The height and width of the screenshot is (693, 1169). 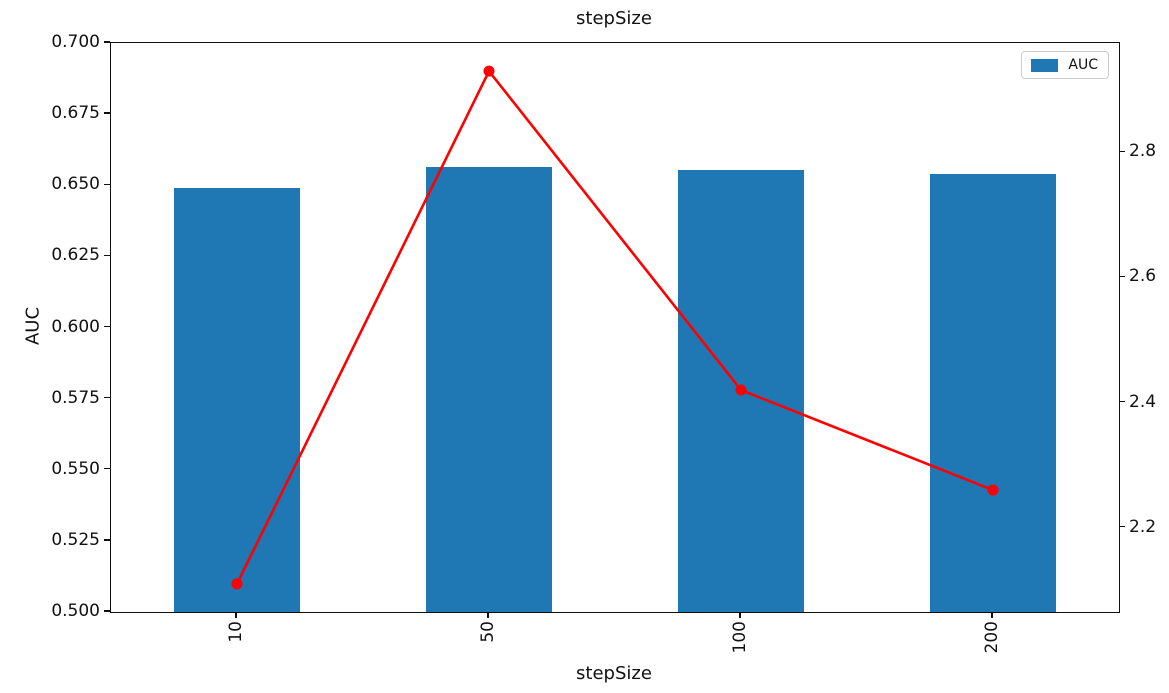 What do you see at coordinates (1143, 401) in the screenshot?
I see `right-tick-label: 2.4` at bounding box center [1143, 401].